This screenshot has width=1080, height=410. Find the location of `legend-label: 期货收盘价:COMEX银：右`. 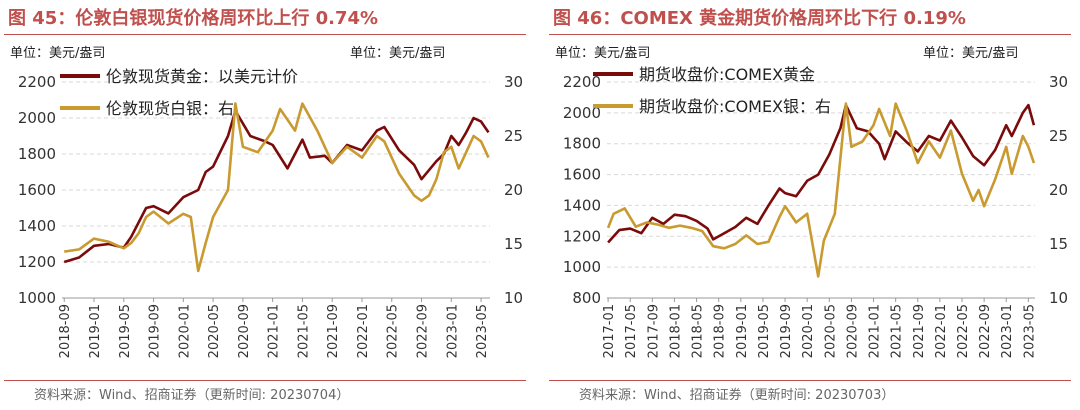

legend-label: 期货收盘价:COMEX银：右 is located at coordinates (735, 106).